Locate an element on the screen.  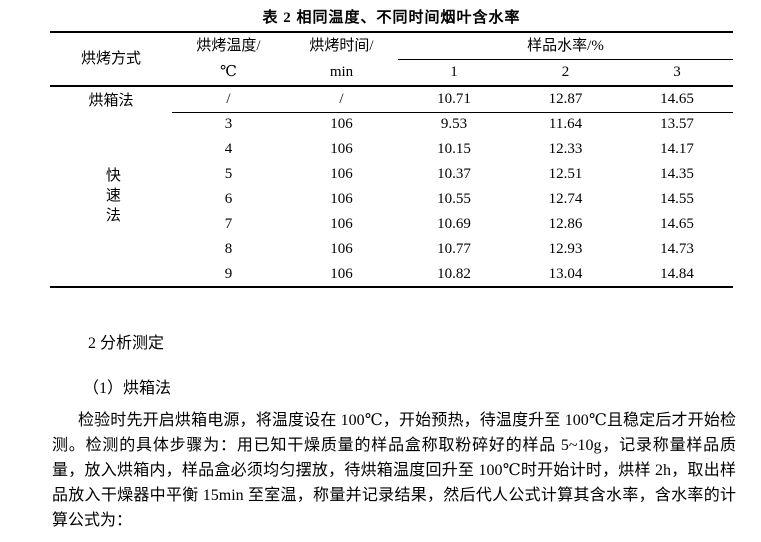
cell-value-3: 14.55 is located at coordinates (677, 199).